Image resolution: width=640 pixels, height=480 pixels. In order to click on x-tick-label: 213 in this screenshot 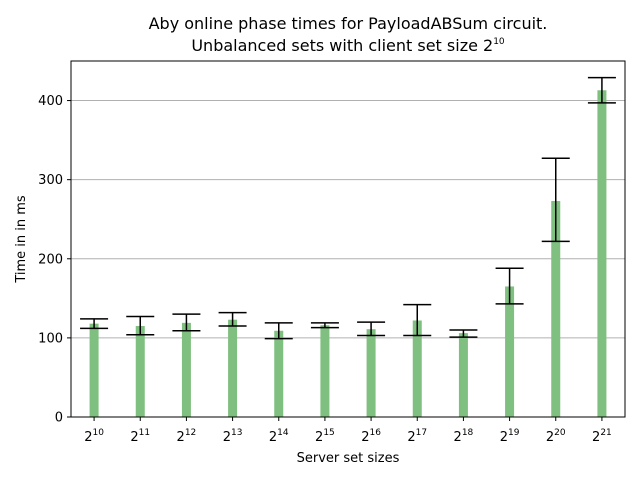, I will do `click(233, 436)`.